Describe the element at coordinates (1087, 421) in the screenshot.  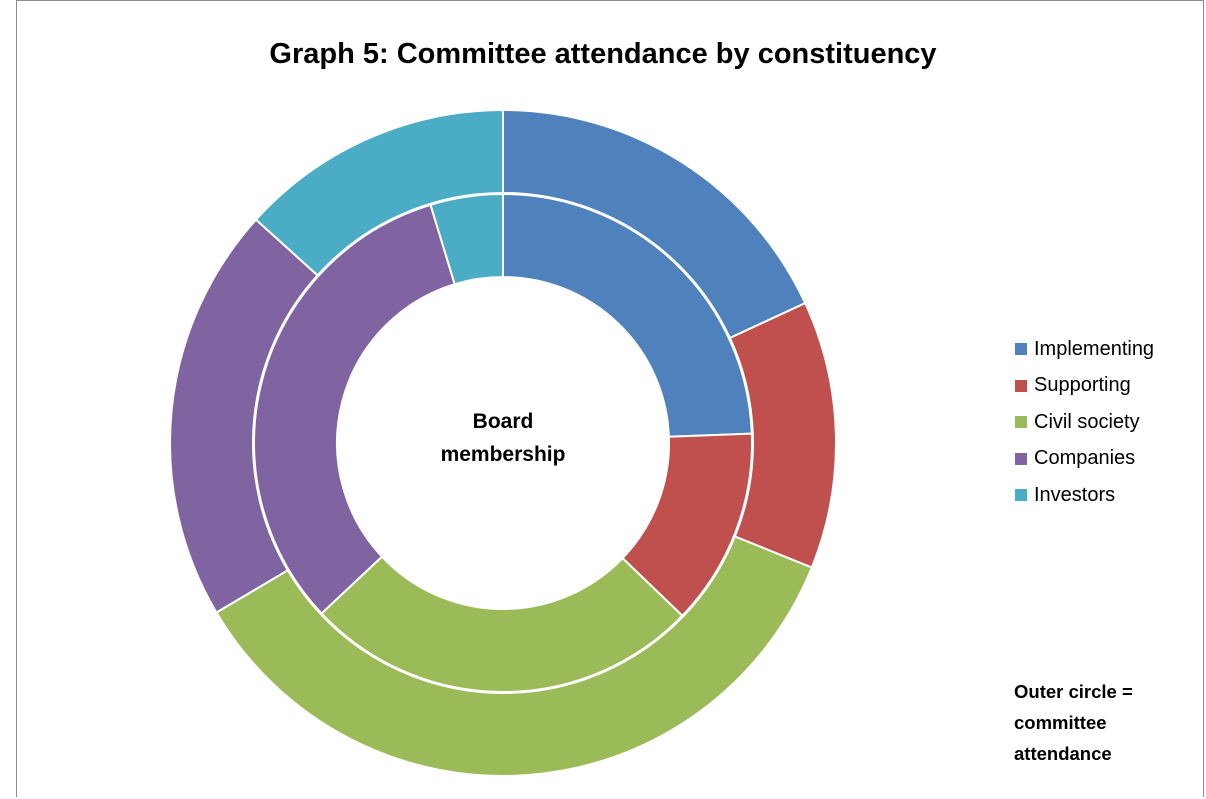
I see `legend-label: Civil society` at that location.